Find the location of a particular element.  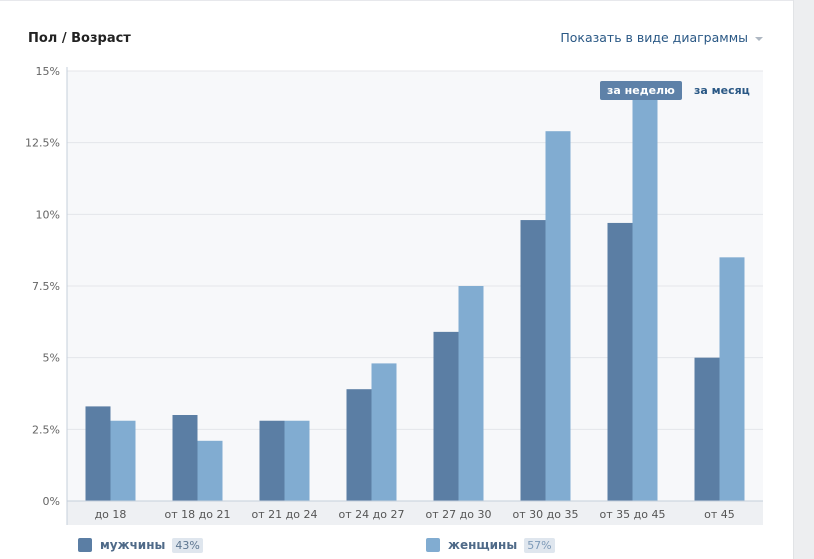

x-tick-label: от 18 до 21 is located at coordinates (198, 514).